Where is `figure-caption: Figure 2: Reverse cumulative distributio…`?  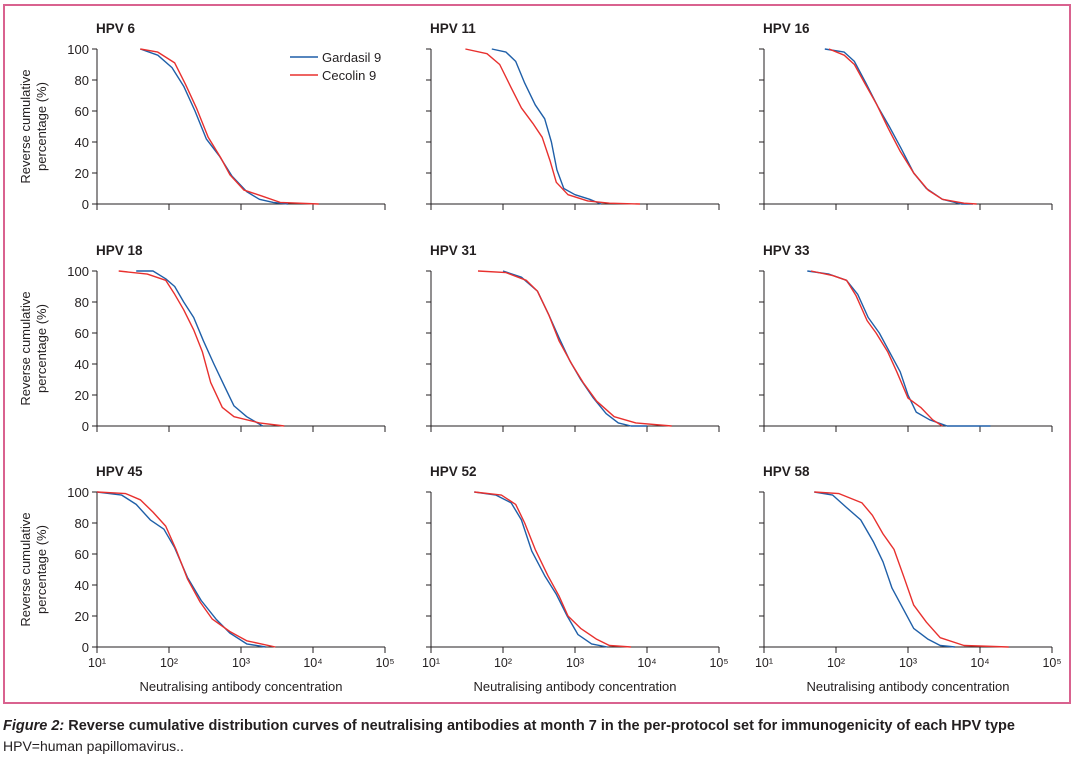
figure-caption: Figure 2: Reverse cumulative distributio… is located at coordinates (538, 736).